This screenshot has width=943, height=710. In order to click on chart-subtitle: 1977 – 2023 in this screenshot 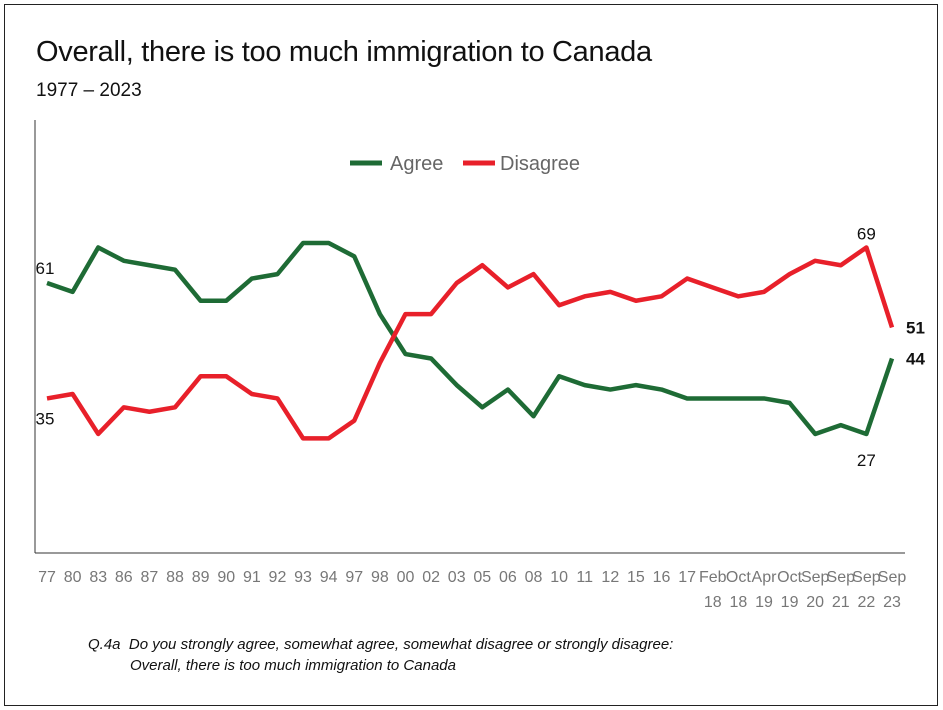, I will do `click(89, 90)`.